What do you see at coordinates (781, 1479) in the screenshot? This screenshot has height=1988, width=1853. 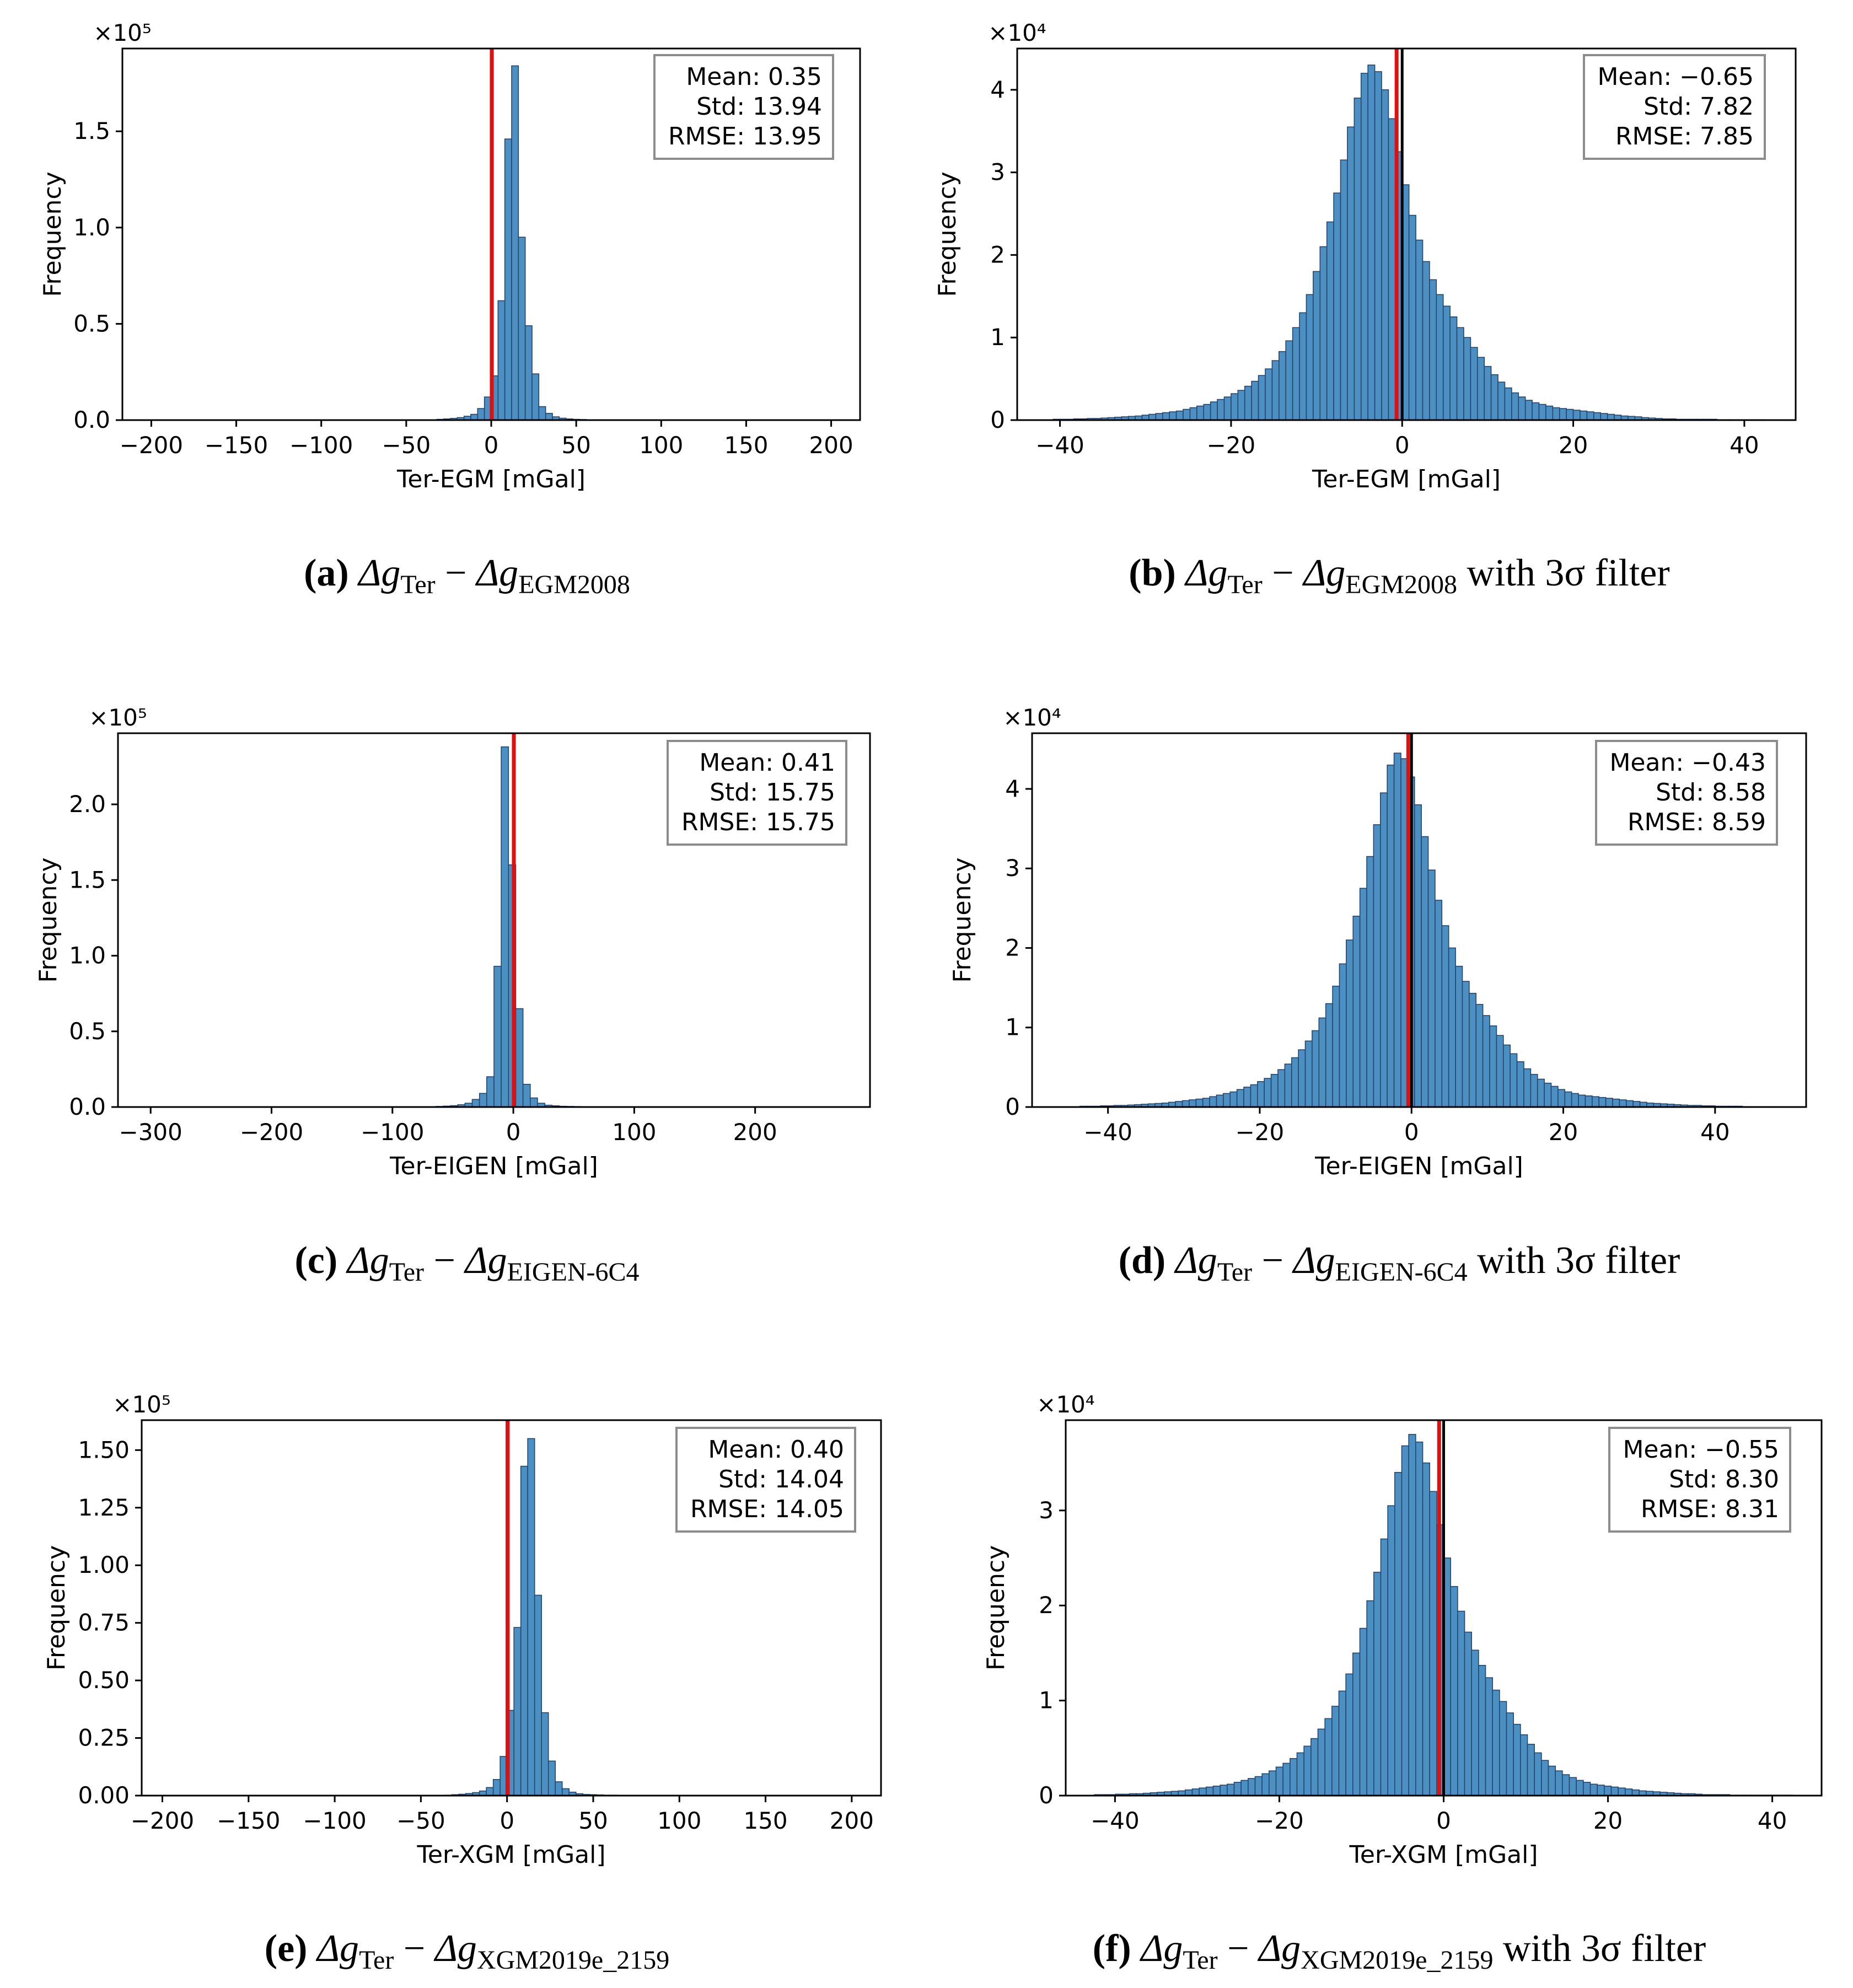 I see `stats-std: Std: 14.04` at bounding box center [781, 1479].